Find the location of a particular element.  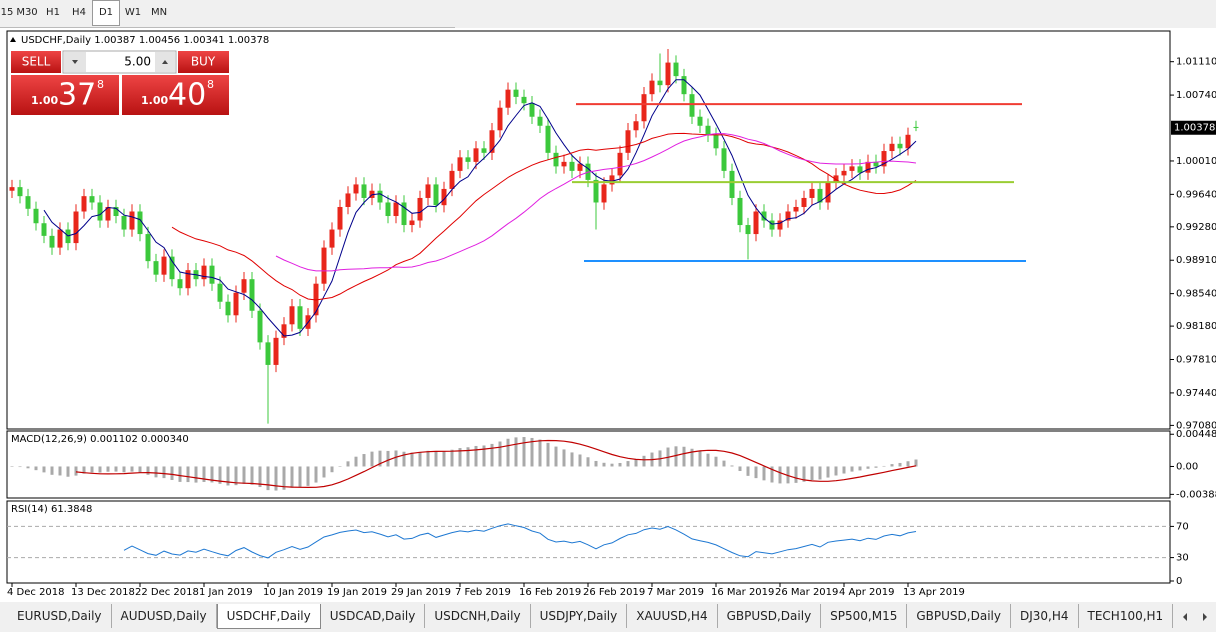

y-tick-label: 1.01110 is located at coordinates (1196, 62).